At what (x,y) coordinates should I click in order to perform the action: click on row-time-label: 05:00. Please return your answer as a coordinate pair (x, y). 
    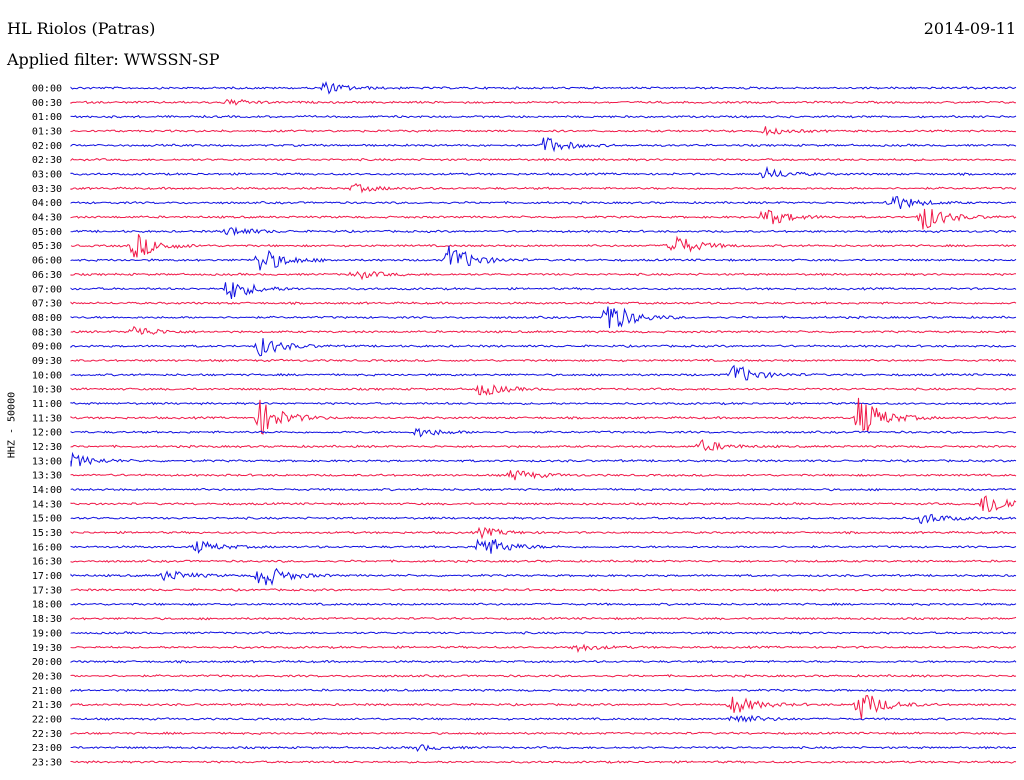
    Looking at the image, I should click on (47, 232).